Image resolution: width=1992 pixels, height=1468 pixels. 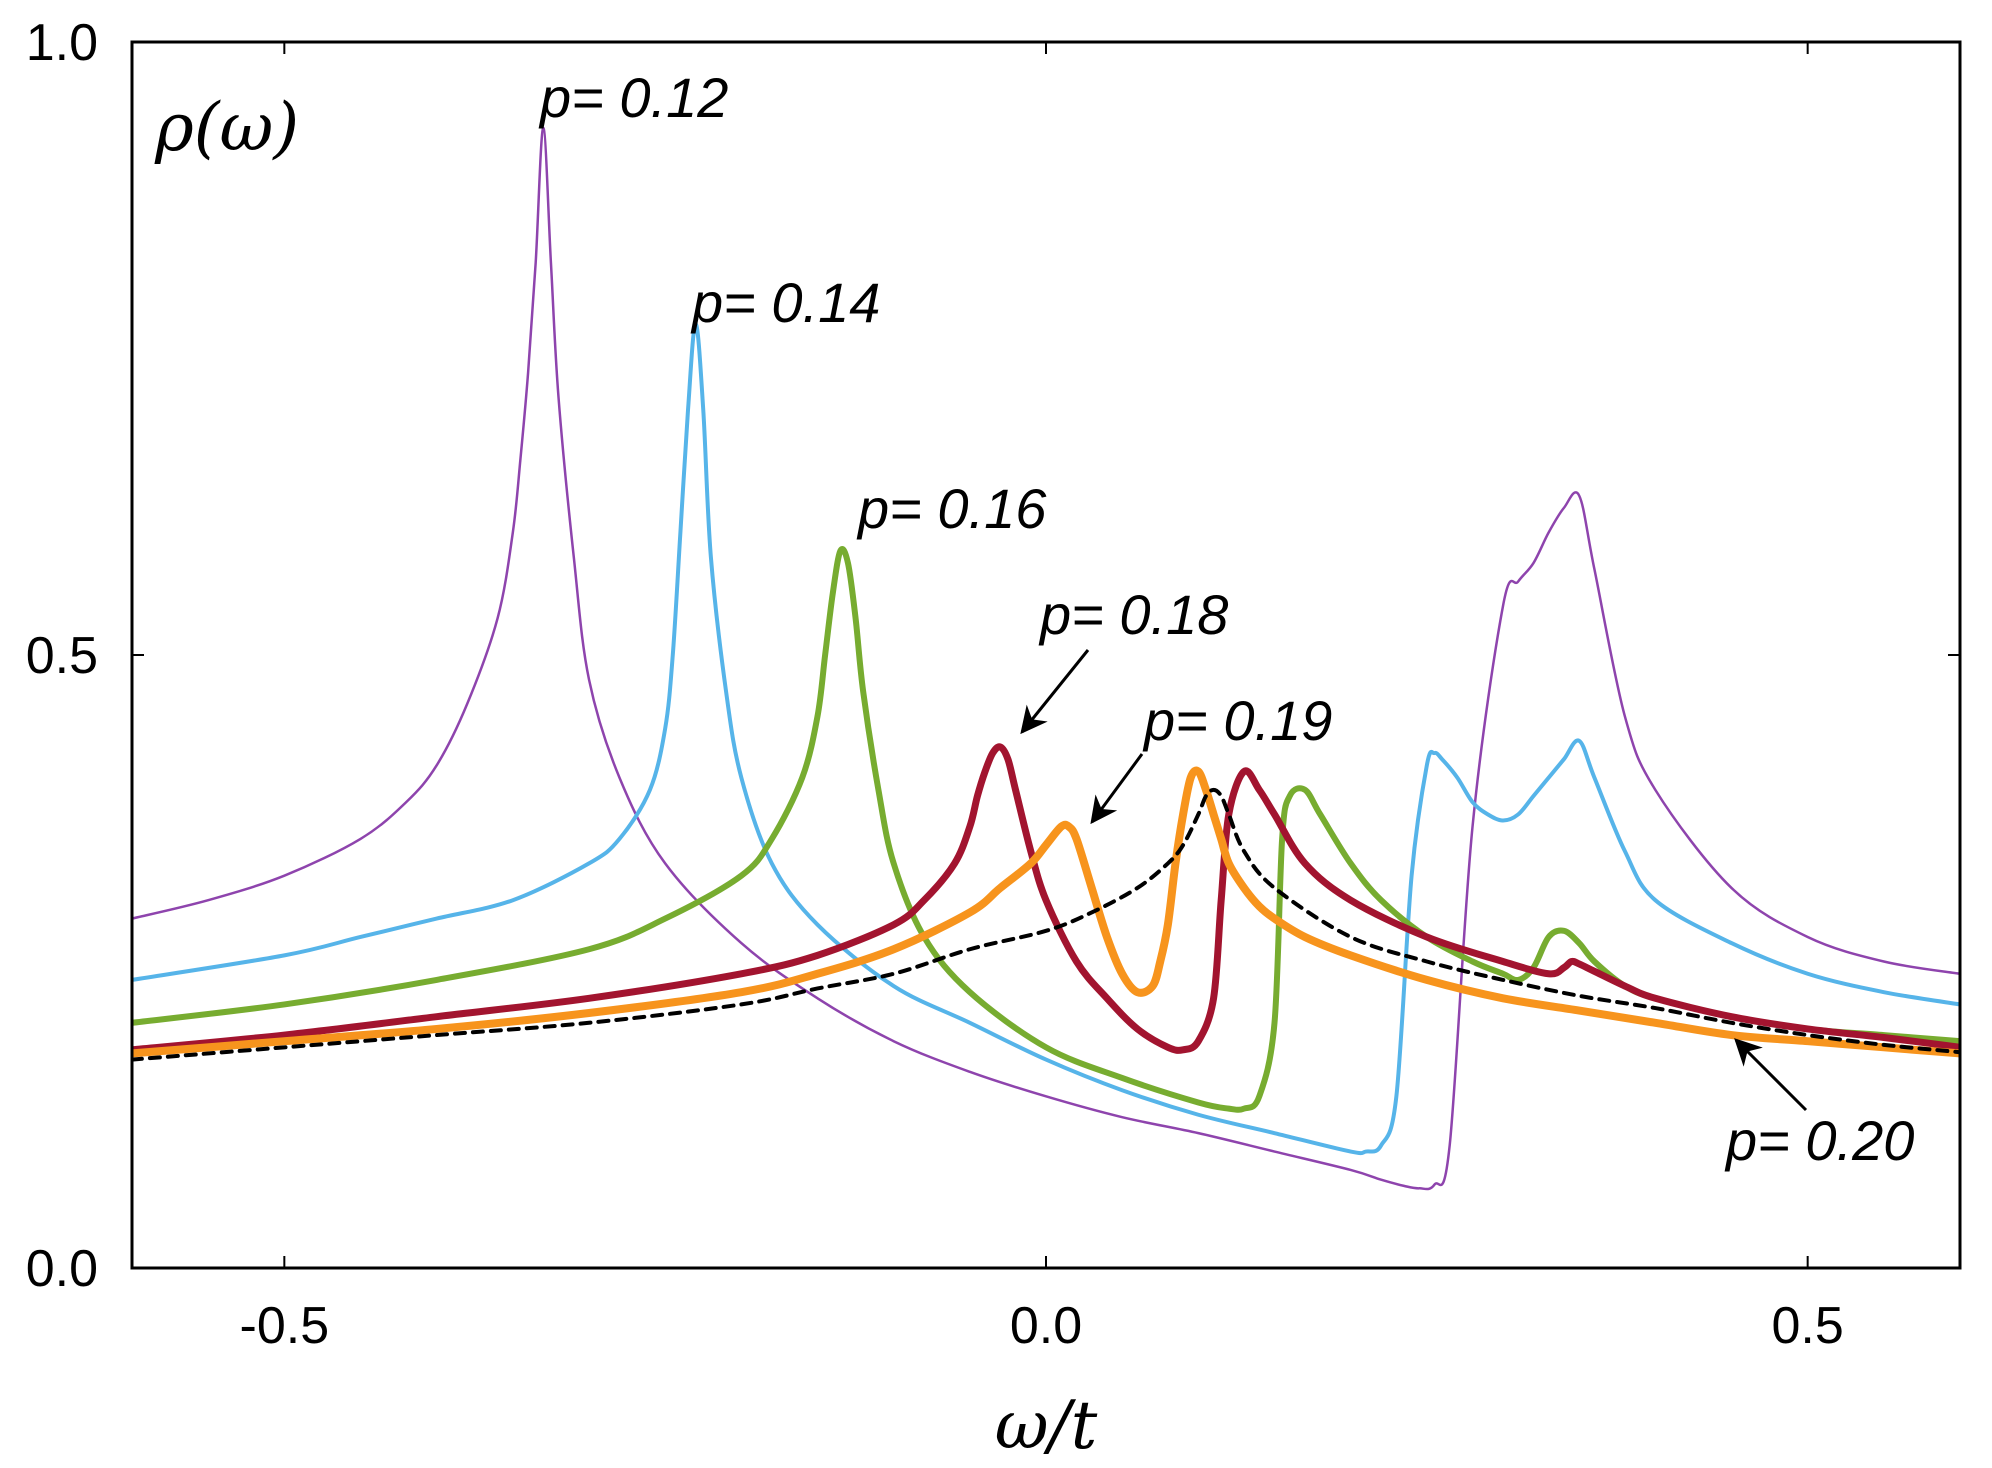 What do you see at coordinates (1808, 1326) in the screenshot?
I see `x-tick-label: 0.5` at bounding box center [1808, 1326].